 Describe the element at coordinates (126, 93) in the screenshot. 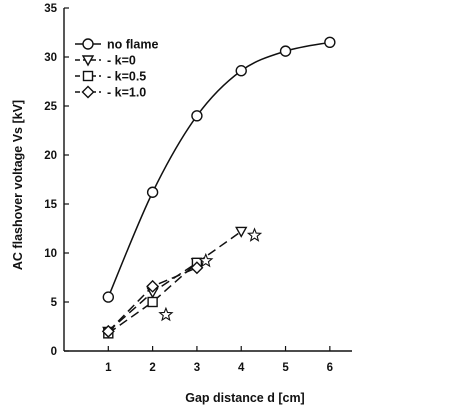

I see `legend-label: - k=1.0` at that location.